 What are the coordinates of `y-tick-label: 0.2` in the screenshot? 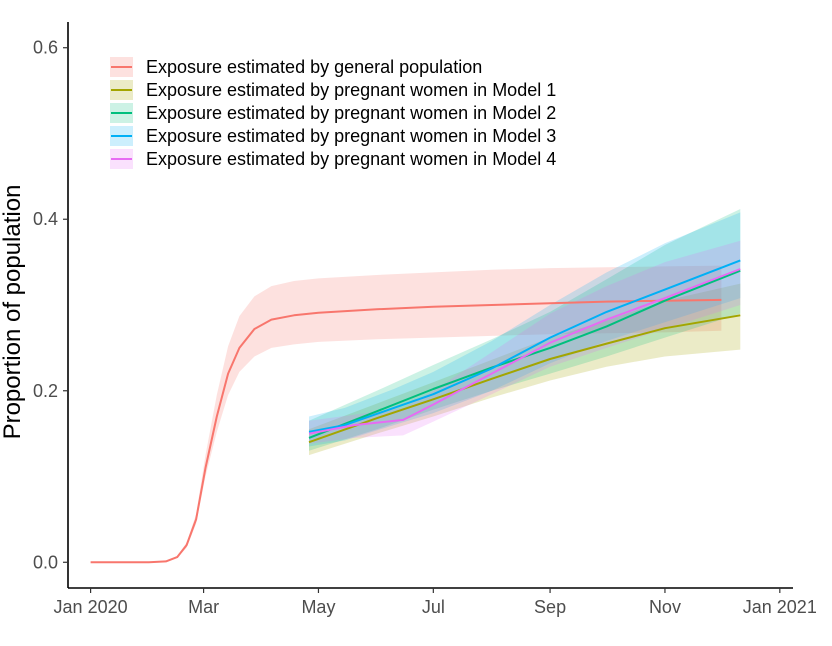 It's located at (45, 391).